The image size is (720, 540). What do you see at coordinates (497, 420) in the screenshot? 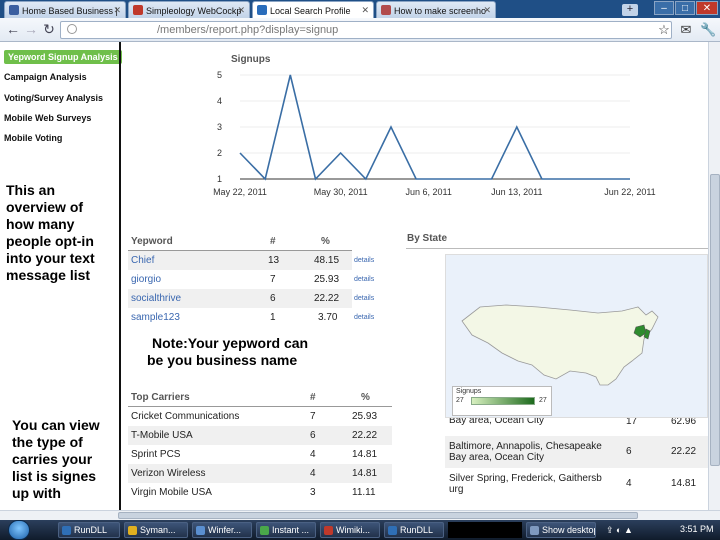
I see `state-region-name: Bay area, Ocean City` at bounding box center [497, 420].